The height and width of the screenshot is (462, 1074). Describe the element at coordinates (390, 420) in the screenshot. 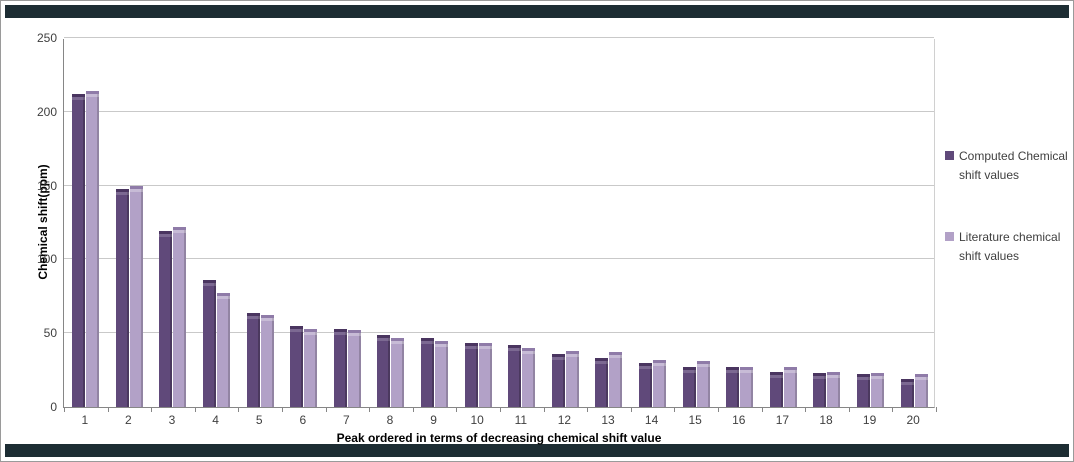

I see `x-tick-label: 8` at that location.